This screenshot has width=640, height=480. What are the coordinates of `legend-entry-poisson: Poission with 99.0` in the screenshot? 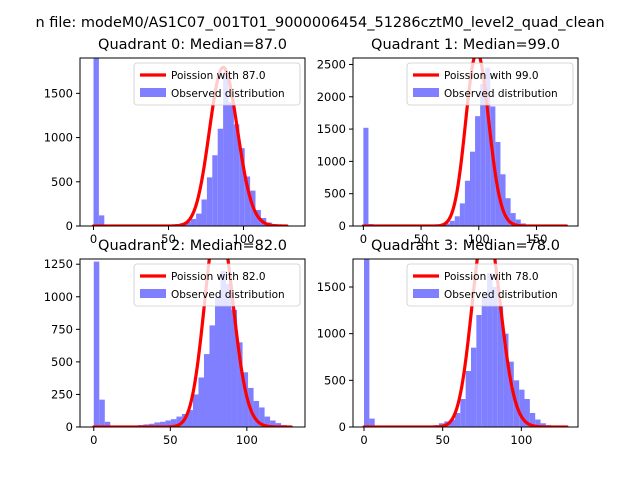 It's located at (491, 76).